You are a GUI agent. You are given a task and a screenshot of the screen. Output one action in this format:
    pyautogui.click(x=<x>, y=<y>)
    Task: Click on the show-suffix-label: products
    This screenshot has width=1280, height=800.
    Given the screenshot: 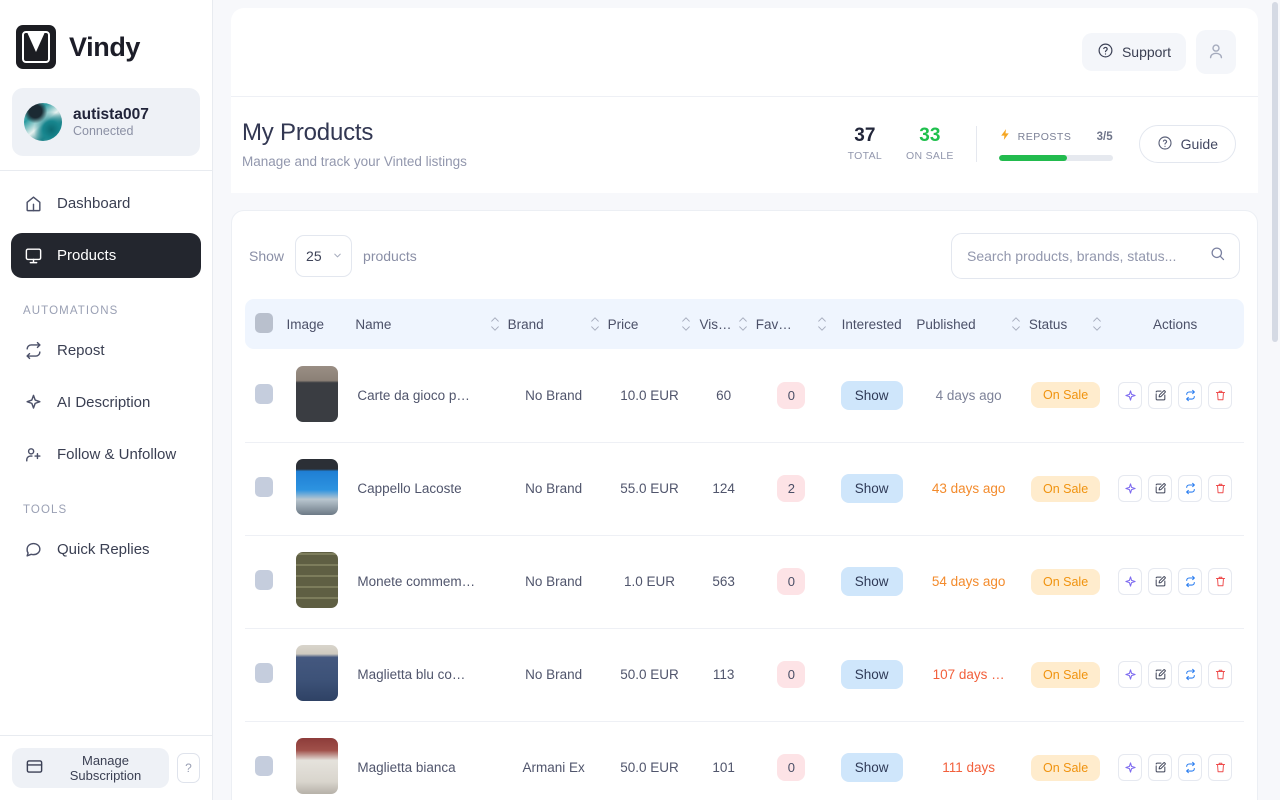 What is the action you would take?
    pyautogui.click(x=390, y=256)
    